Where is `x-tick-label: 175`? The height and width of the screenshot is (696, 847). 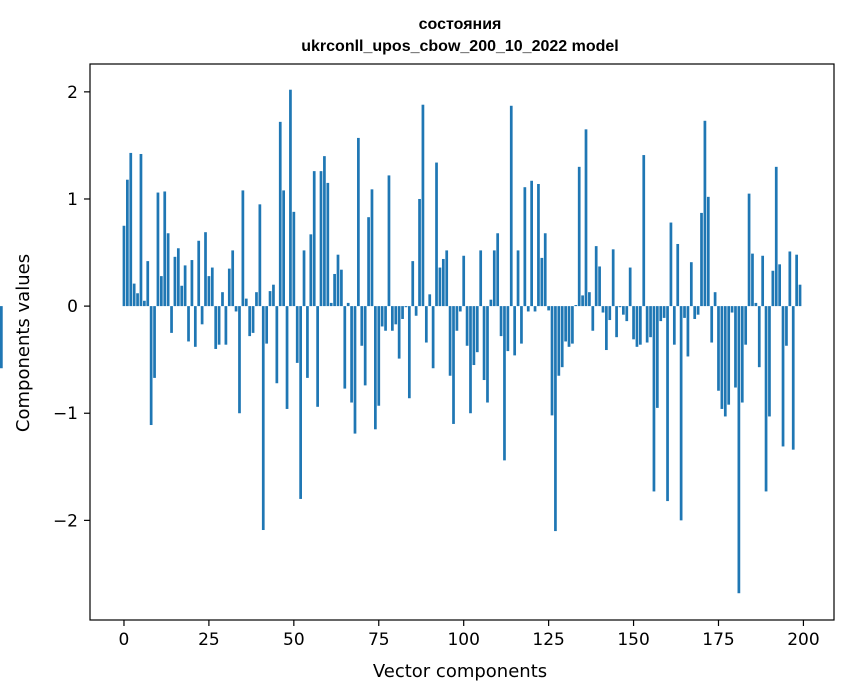
x-tick-label: 175 is located at coordinates (718, 640).